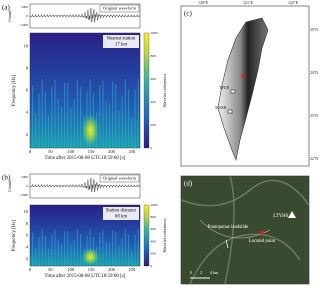 Image resolution: width=320 pixels, height=290 pixels. I want to click on panel-label: (c), so click(188, 14).